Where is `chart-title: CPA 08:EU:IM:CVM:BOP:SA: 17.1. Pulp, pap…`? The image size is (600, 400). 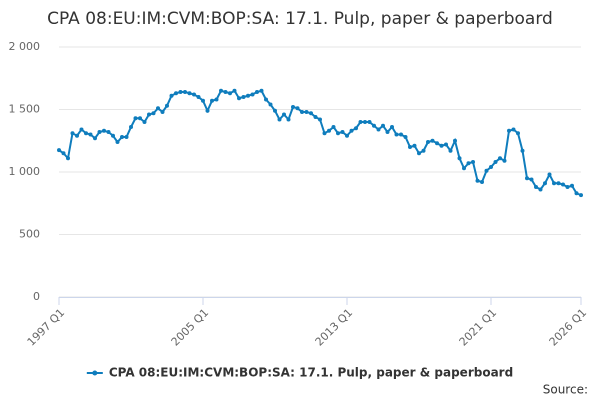
chart-title: CPA 08:EU:IM:CVM:BOP:SA: 17.1. Pulp, pap… is located at coordinates (300, 19).